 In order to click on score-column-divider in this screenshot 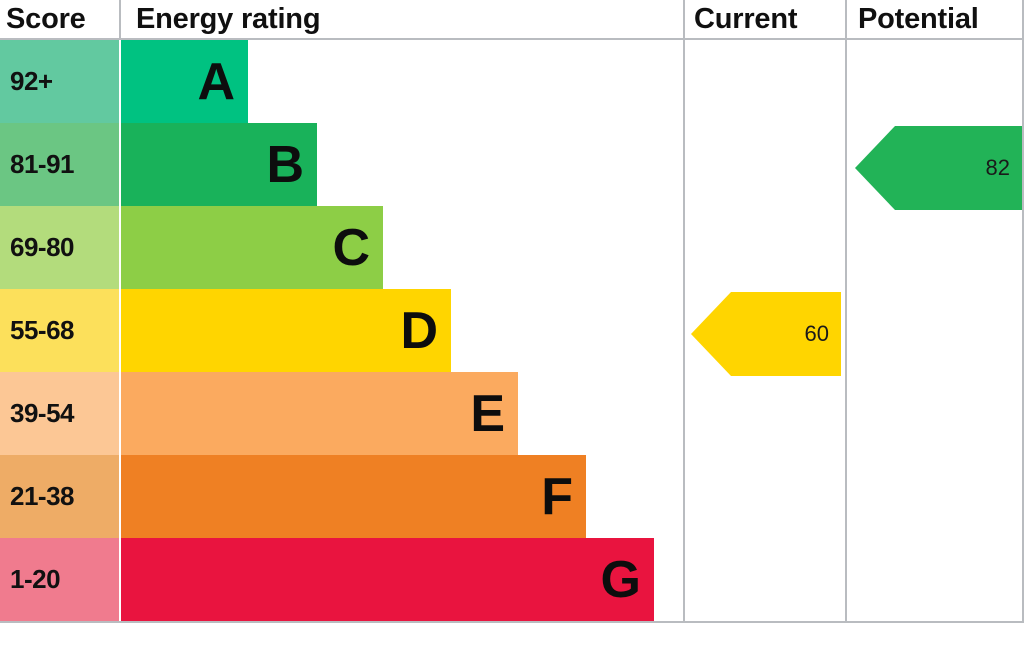, I will do `click(120, 19)`.